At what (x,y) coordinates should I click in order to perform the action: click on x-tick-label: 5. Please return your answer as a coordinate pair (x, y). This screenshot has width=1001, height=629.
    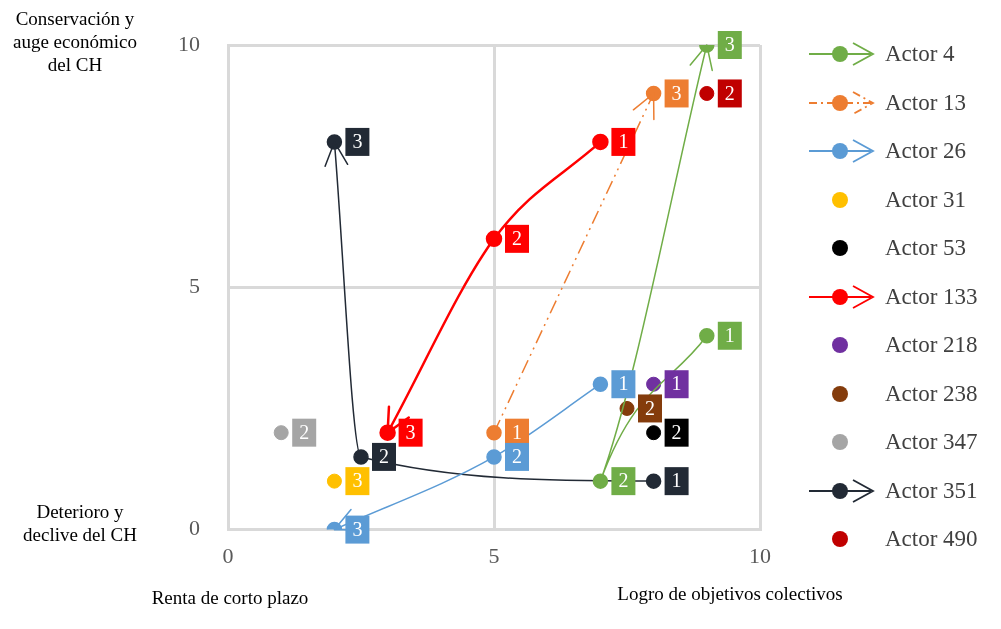
    Looking at the image, I should click on (494, 555).